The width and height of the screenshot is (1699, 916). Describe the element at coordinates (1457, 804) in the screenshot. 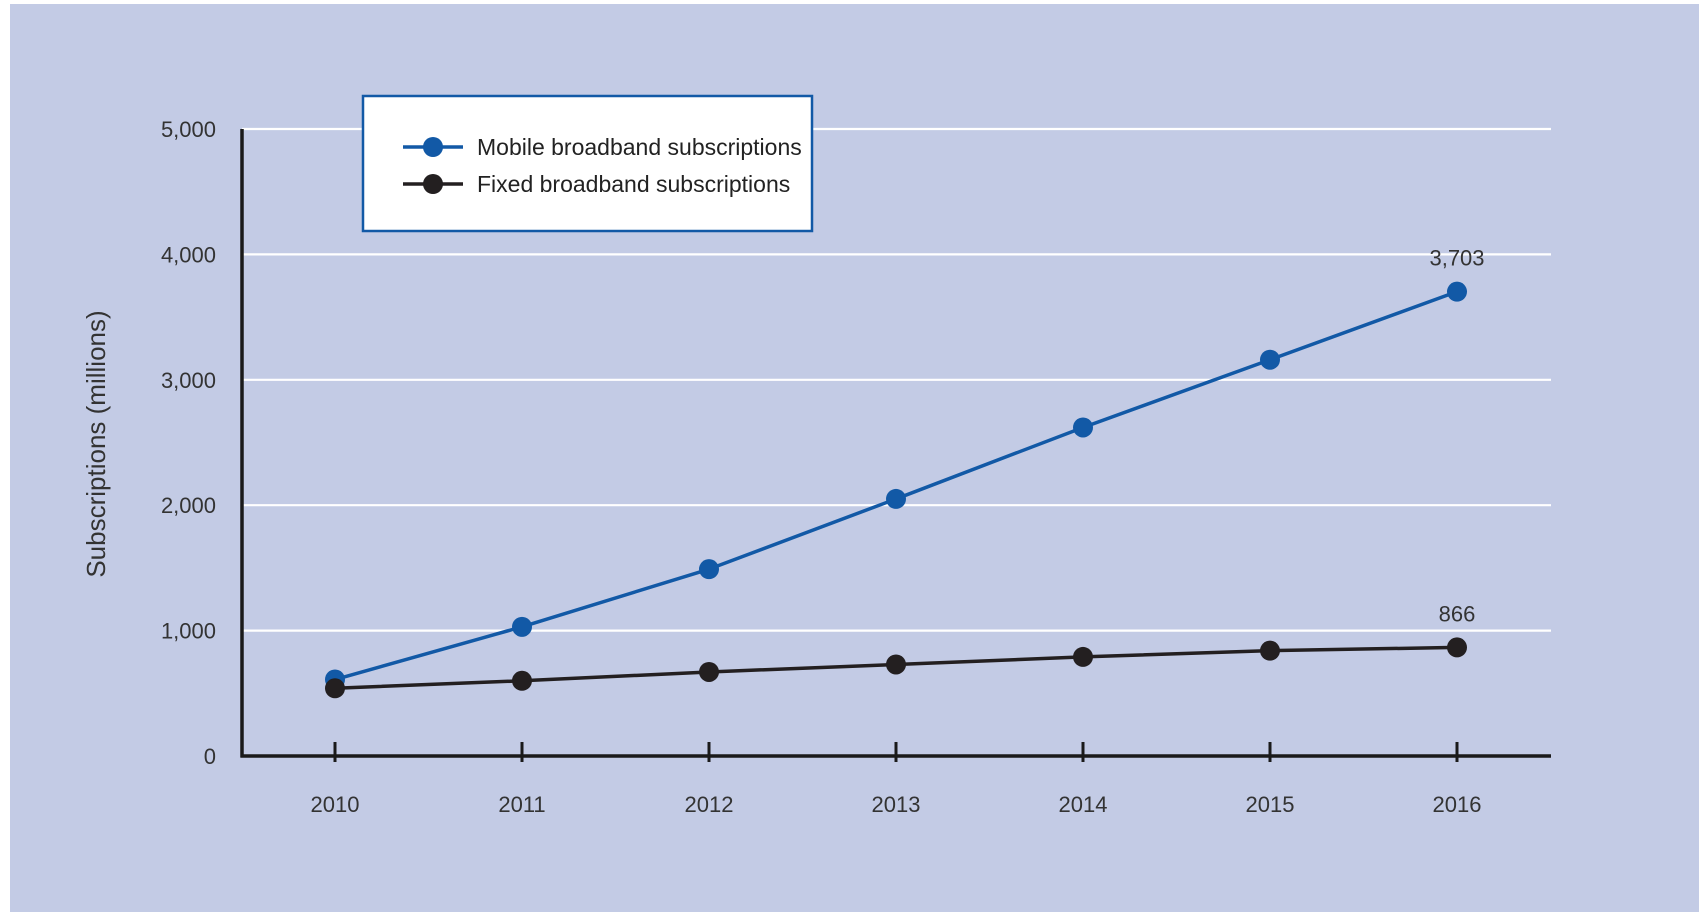

I see `x-tick-label: 2016` at that location.